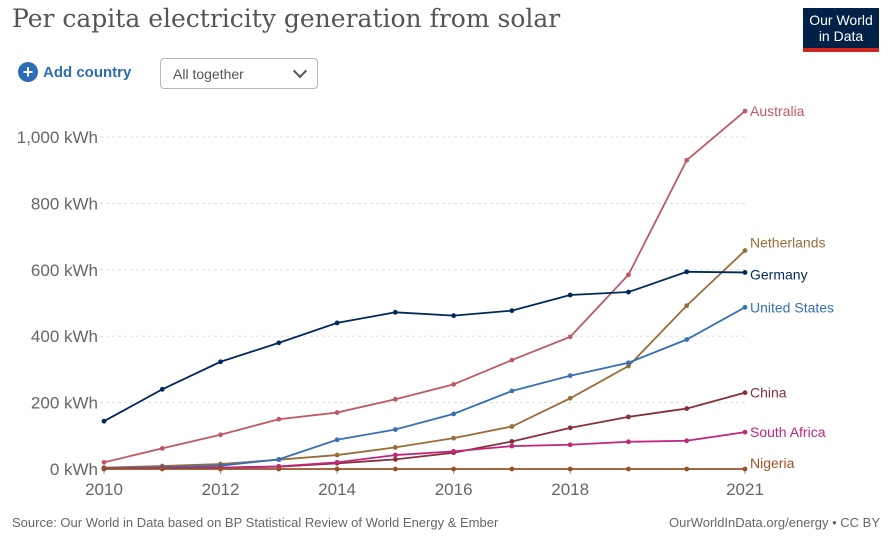 The image size is (892, 546). Describe the element at coordinates (104, 489) in the screenshot. I see `x-tick-label: 2010` at that location.